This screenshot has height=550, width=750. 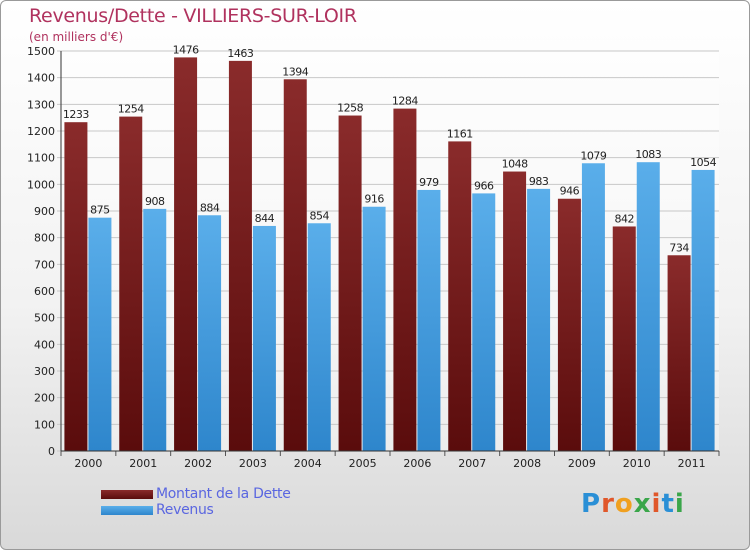 What do you see at coordinates (76, 114) in the screenshot?
I see `data-label: 1233` at bounding box center [76, 114].